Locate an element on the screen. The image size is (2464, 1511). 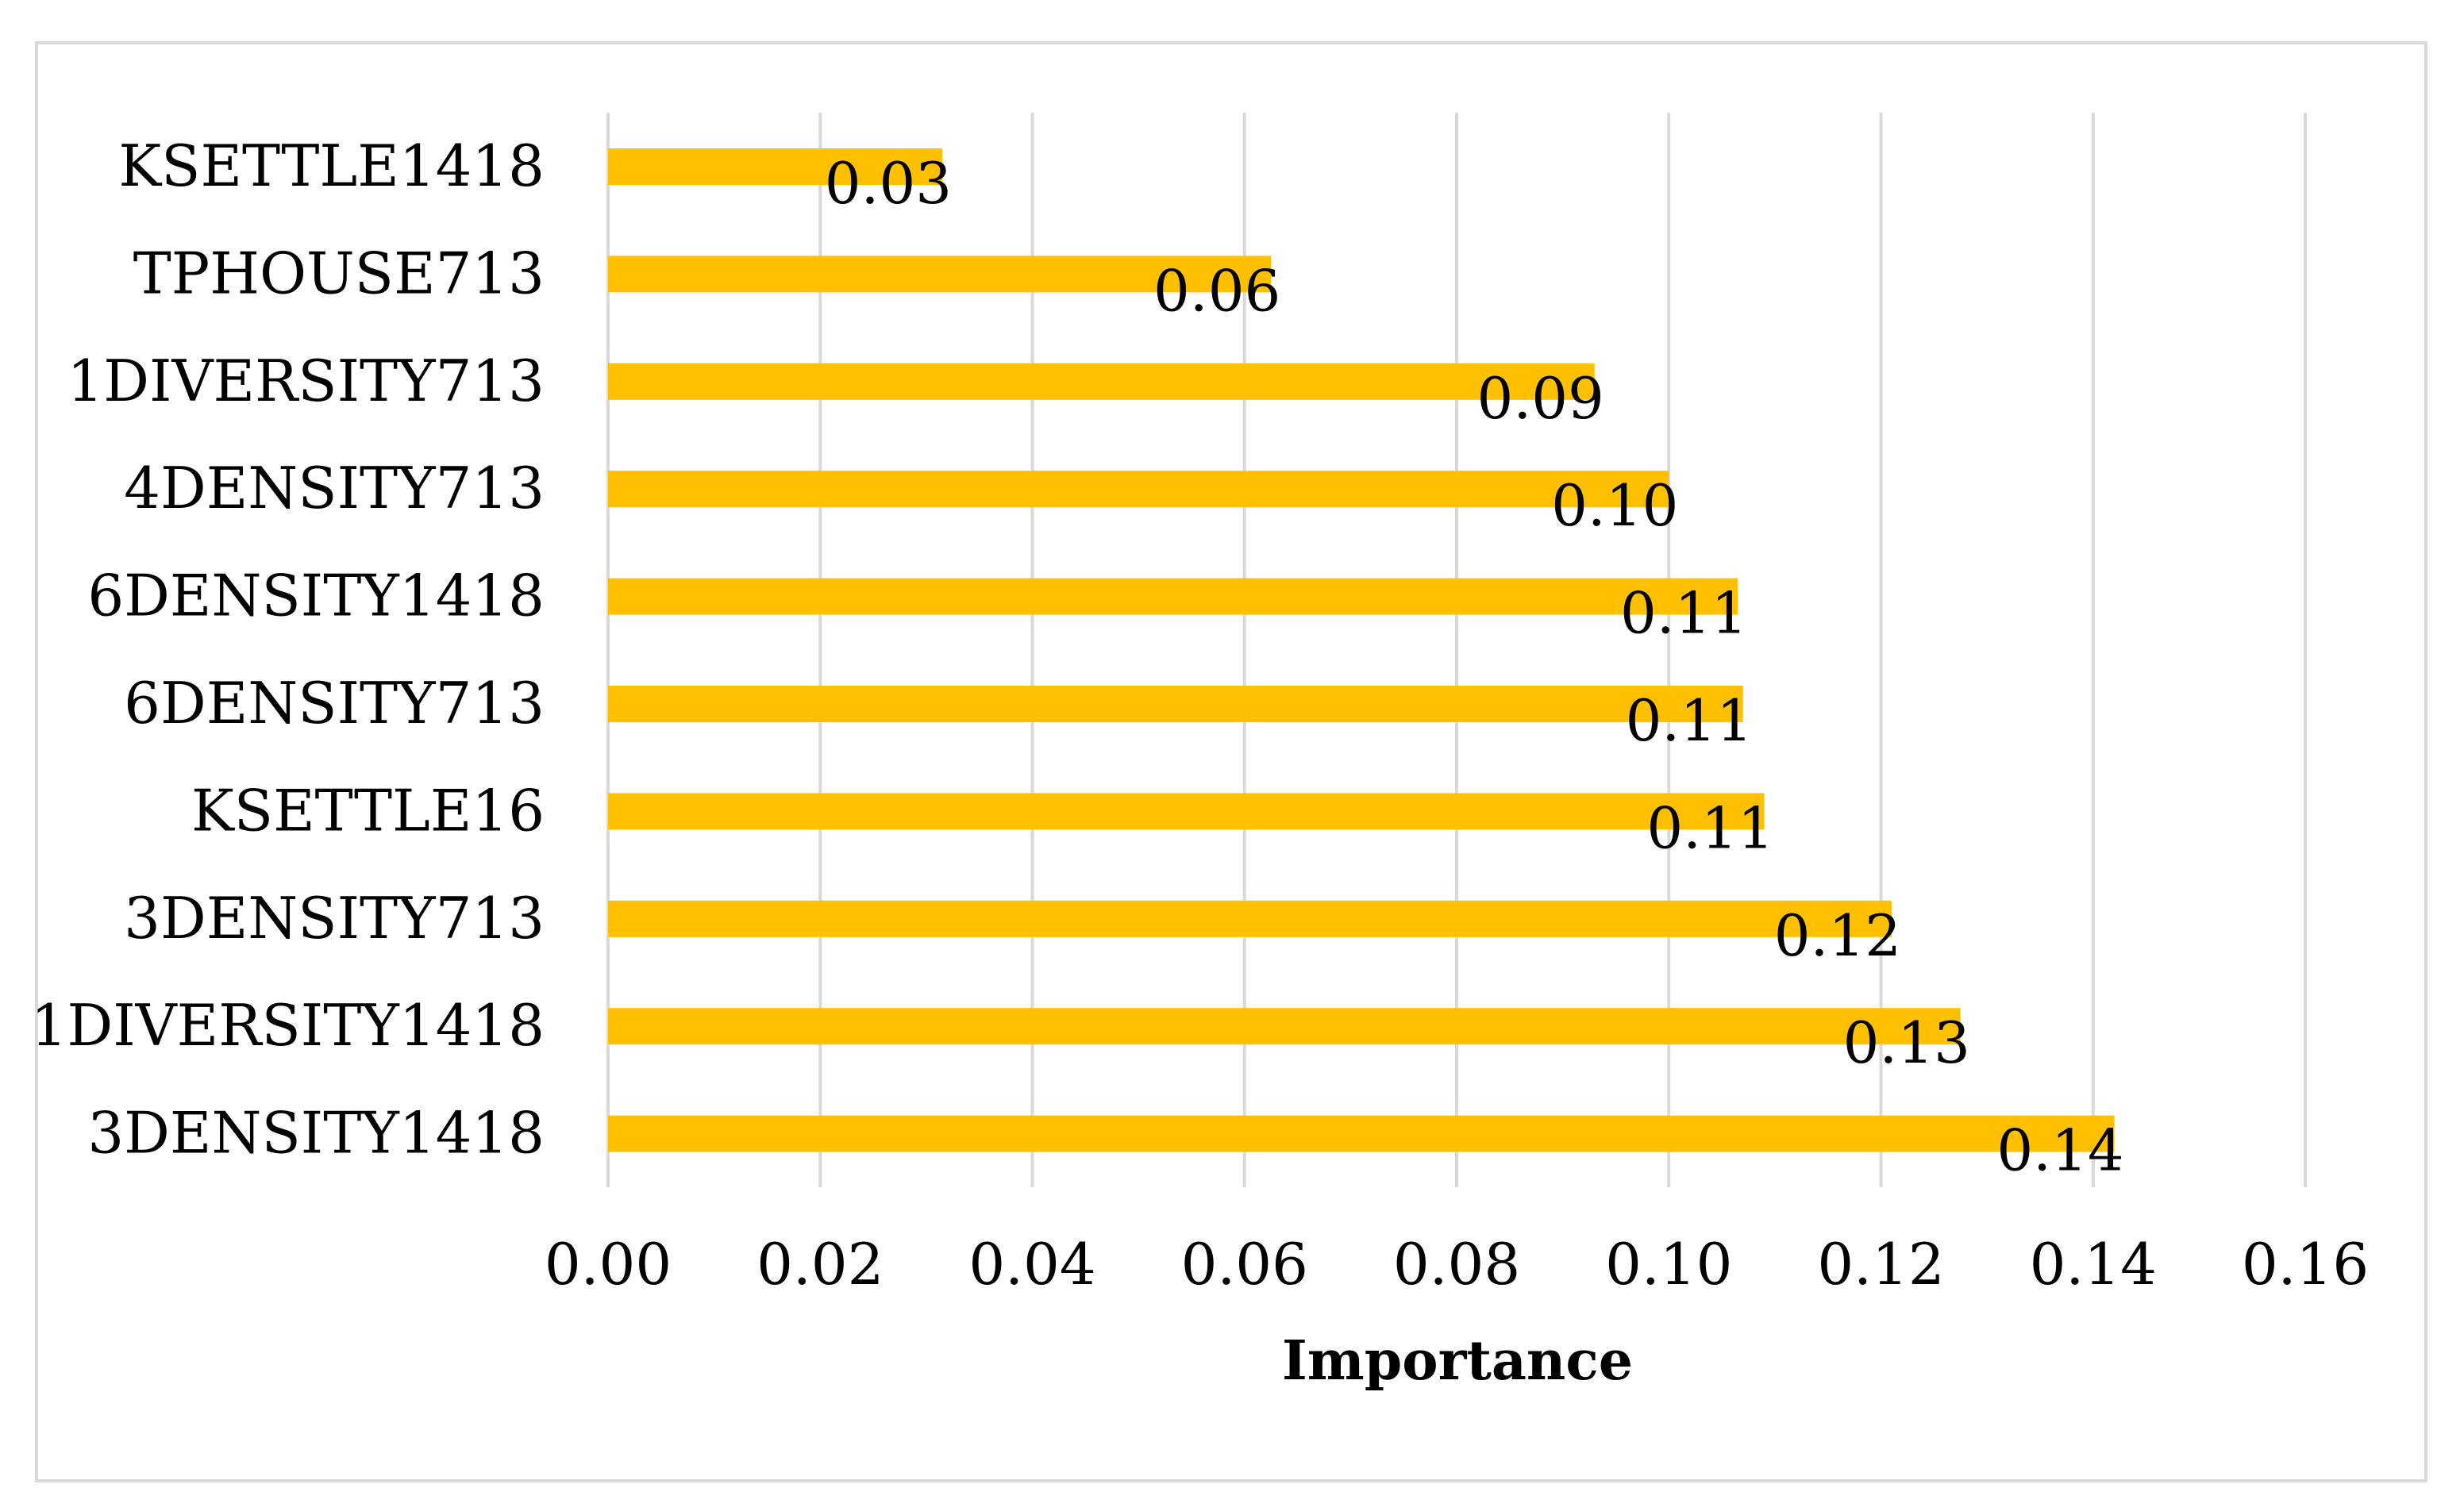
data-label: 0.10 is located at coordinates (1614, 505).